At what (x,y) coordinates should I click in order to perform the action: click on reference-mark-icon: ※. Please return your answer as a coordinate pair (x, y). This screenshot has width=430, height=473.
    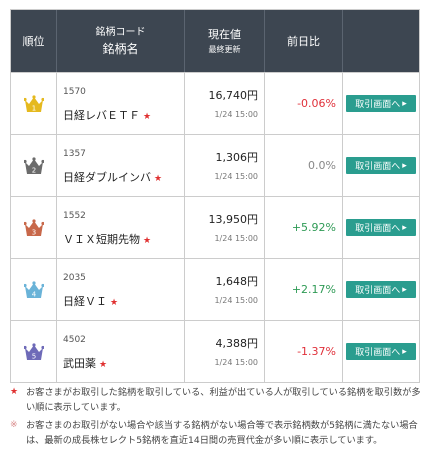
    Looking at the image, I should click on (14, 425).